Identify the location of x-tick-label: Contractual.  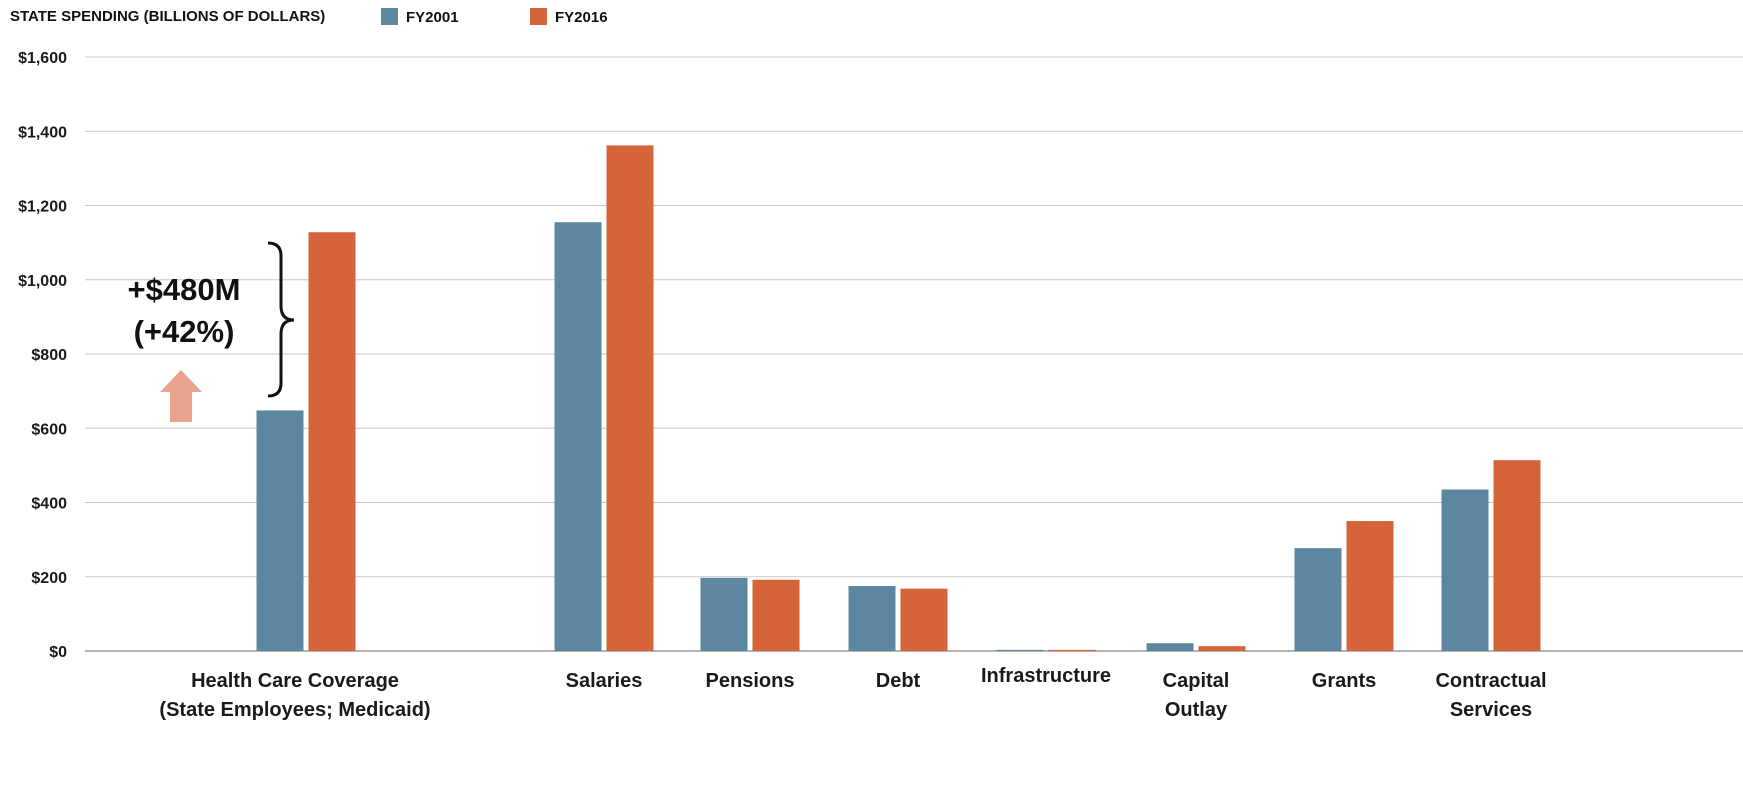
(1490, 681).